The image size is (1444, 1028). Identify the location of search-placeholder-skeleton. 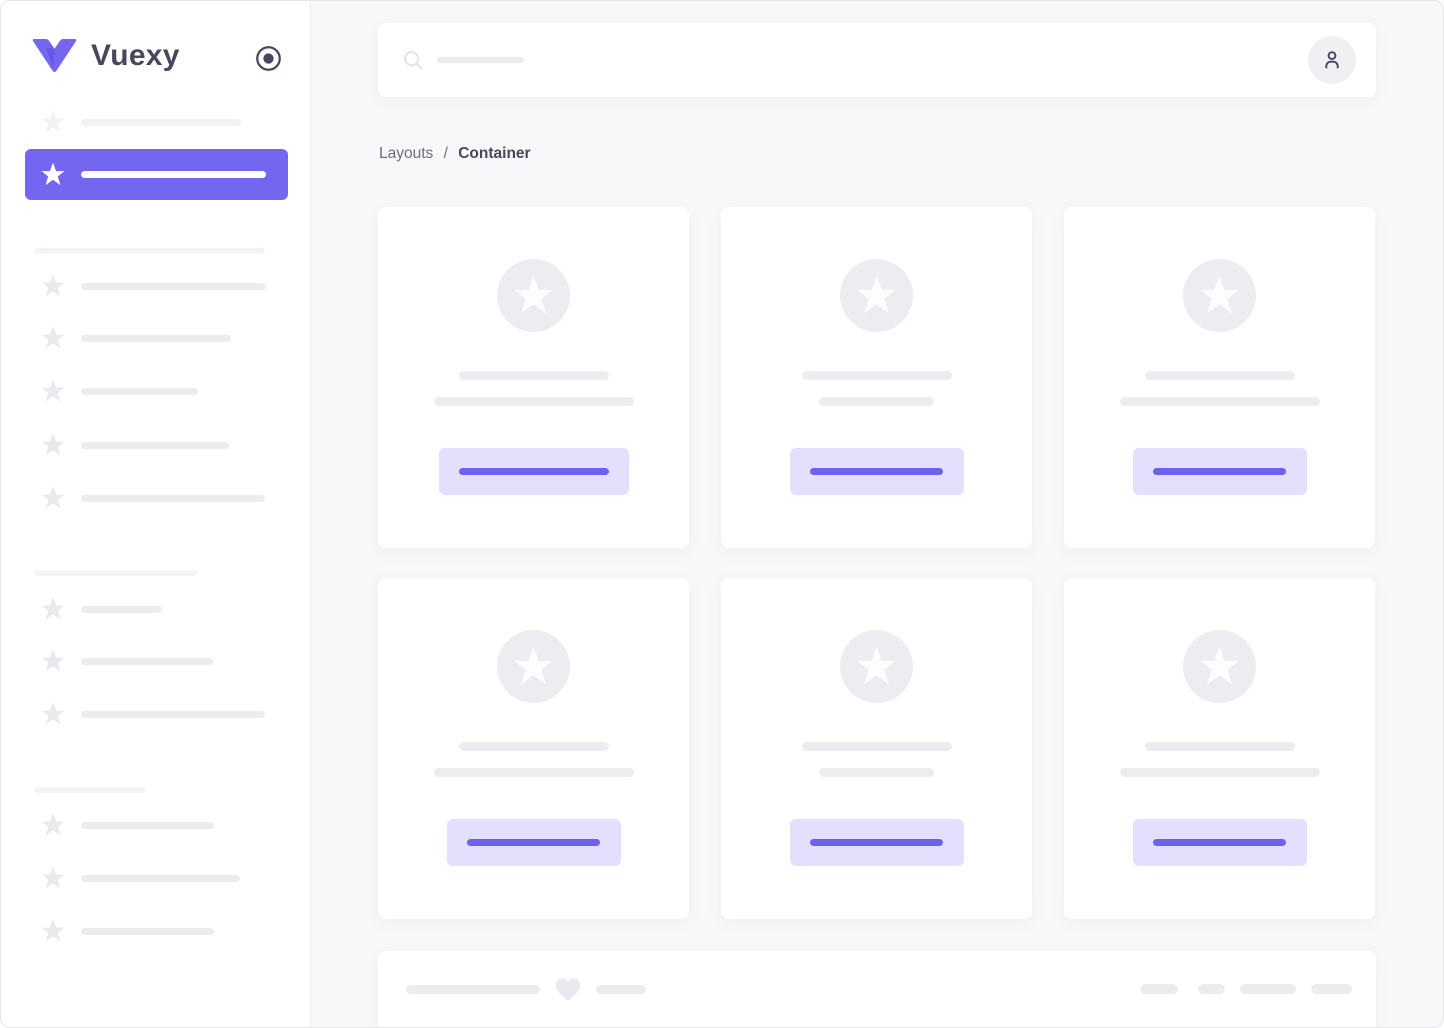
(480, 60).